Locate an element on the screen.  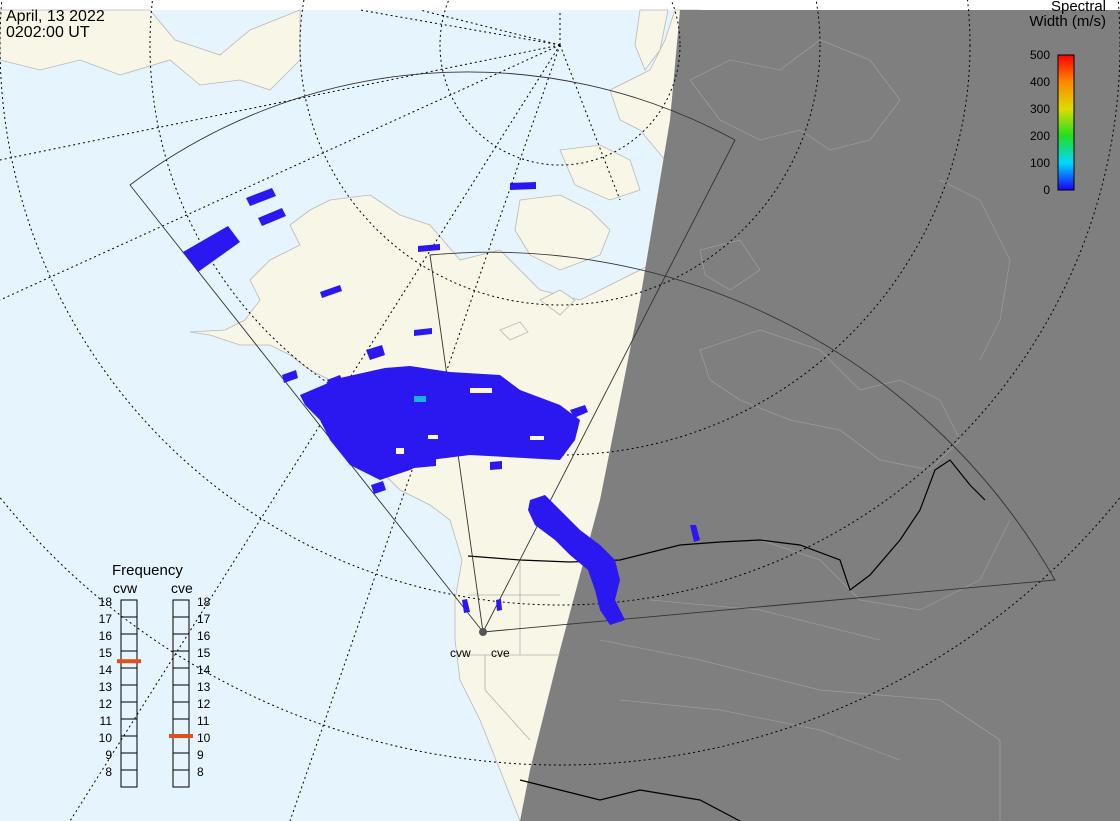
timestamp: April, 13 2022 0202:00 UT is located at coordinates (55, 25).